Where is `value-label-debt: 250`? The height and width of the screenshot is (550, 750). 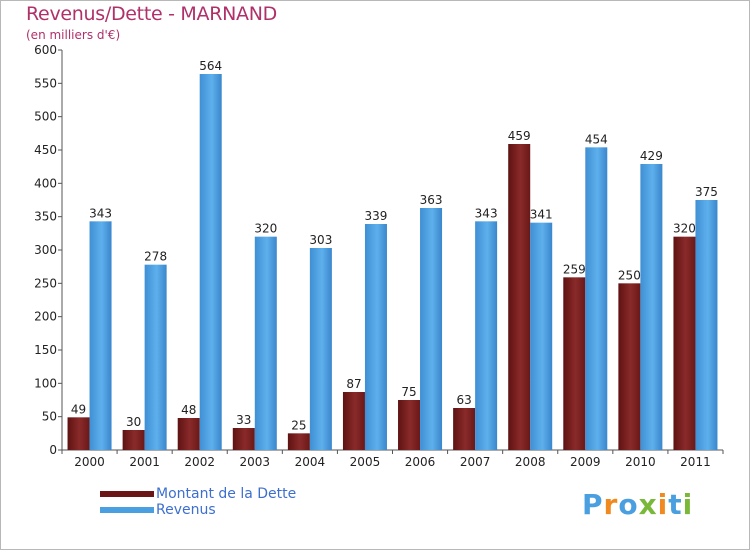
value-label-debt: 250 is located at coordinates (629, 275).